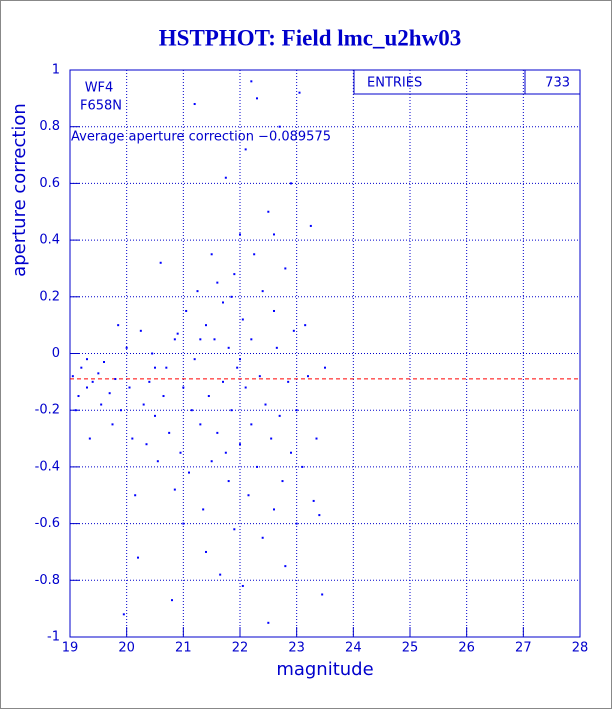  I want to click on x-tick-label: 22, so click(240, 648).